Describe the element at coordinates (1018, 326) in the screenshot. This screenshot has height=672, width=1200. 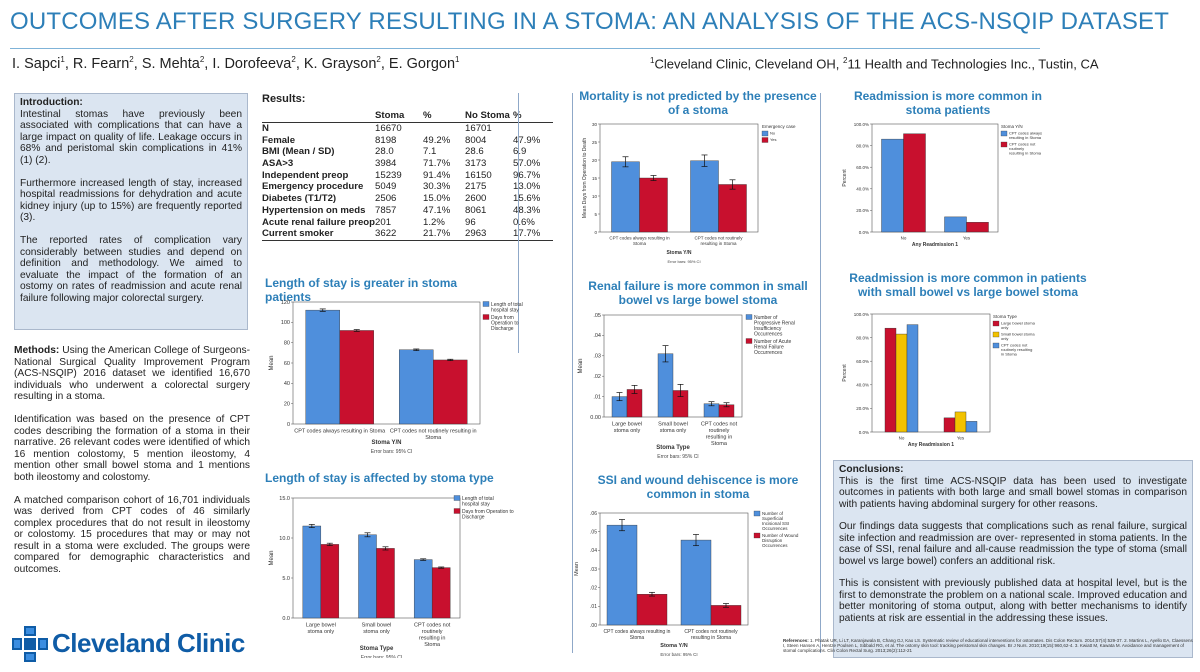
I see `legend-label: Large bowel stoma only` at that location.